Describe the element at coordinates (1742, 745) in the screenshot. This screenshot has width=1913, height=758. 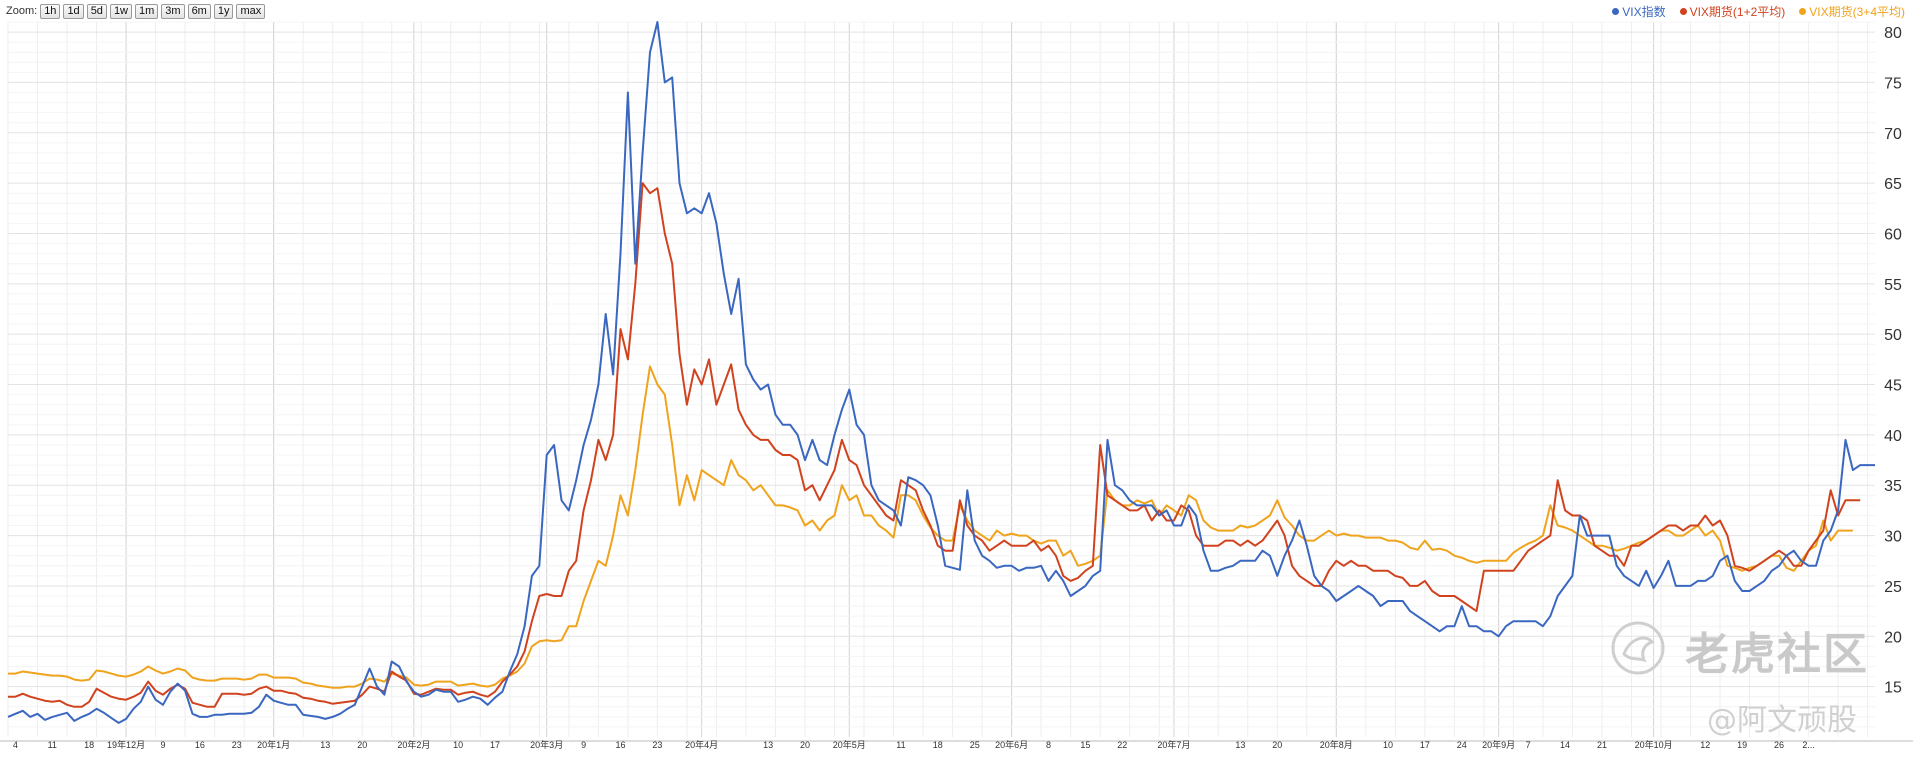
I see `x-tick-label: 19` at that location.